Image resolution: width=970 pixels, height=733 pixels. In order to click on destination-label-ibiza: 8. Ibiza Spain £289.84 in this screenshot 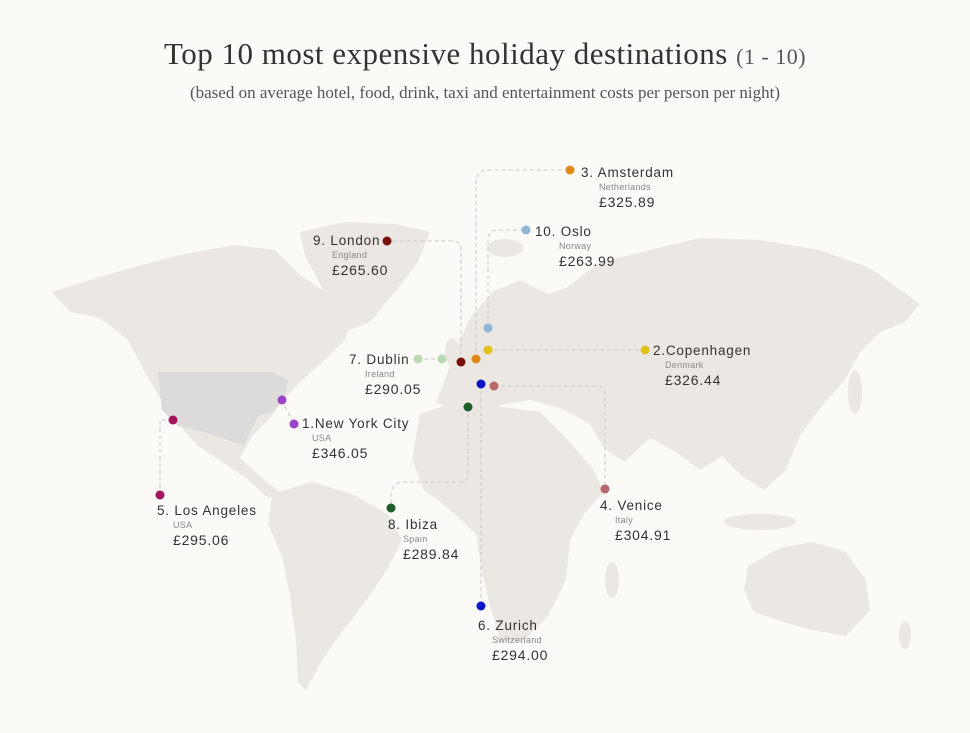, I will do `click(423, 539)`.